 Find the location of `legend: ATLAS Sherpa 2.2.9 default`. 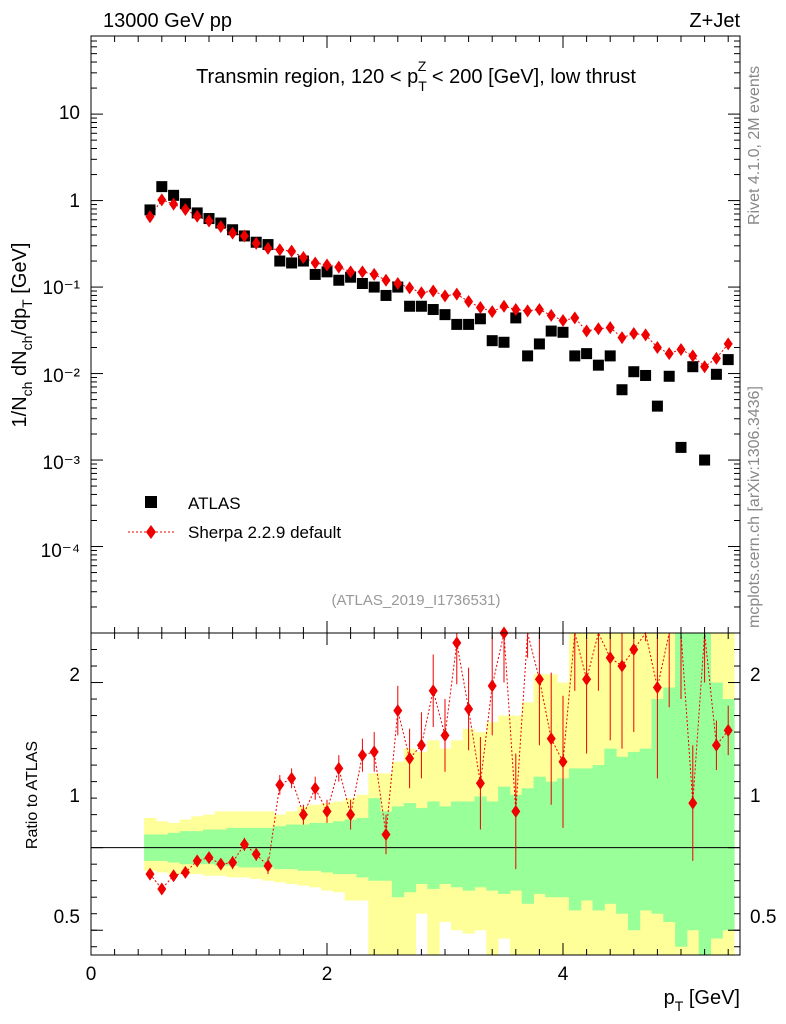

legend: ATLAS Sherpa 2.2.9 default is located at coordinates (234, 518).